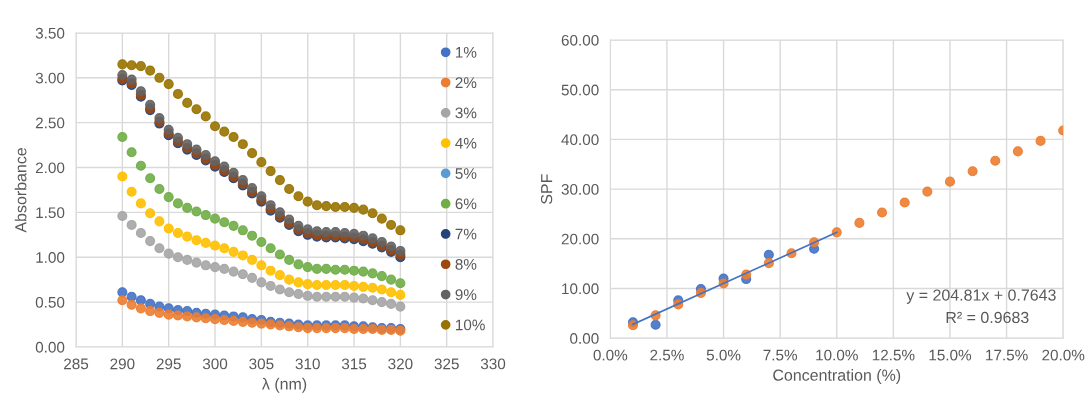  Describe the element at coordinates (580, 239) in the screenshot. I see `y-tick-label: 20.00` at that location.